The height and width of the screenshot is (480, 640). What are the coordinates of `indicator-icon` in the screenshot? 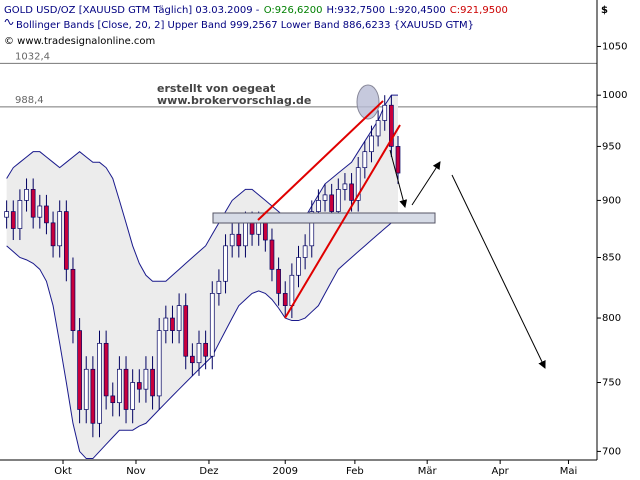 It's located at (9, 22).